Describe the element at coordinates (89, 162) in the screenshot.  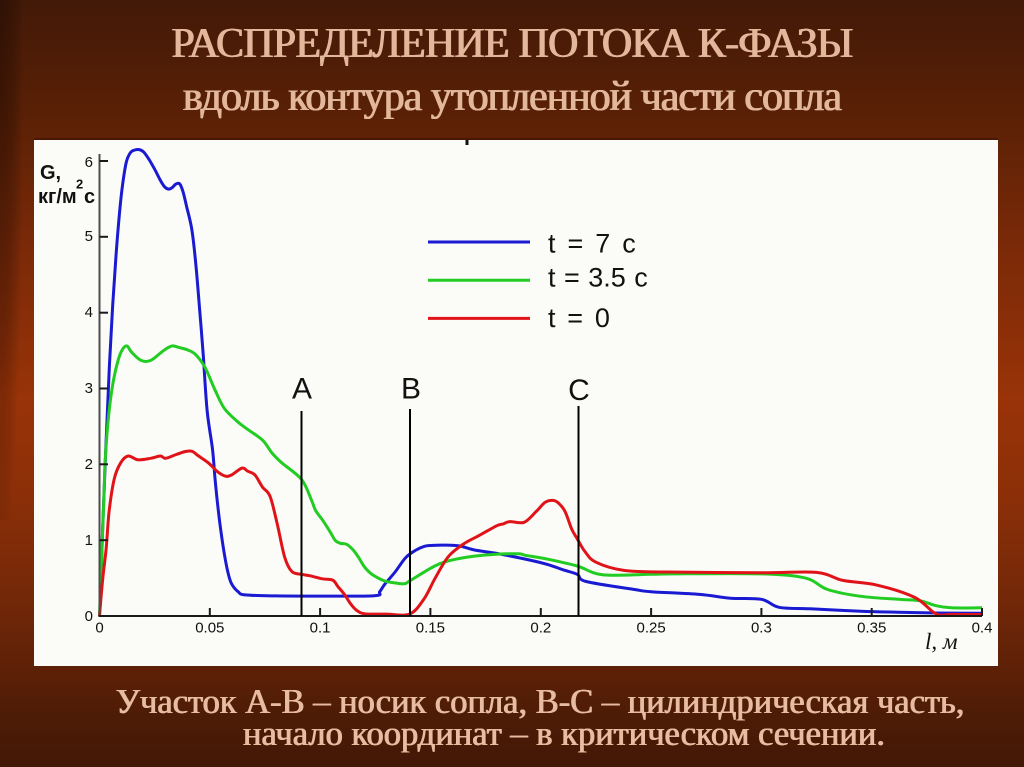
I see `svg-text: 6` at that location.